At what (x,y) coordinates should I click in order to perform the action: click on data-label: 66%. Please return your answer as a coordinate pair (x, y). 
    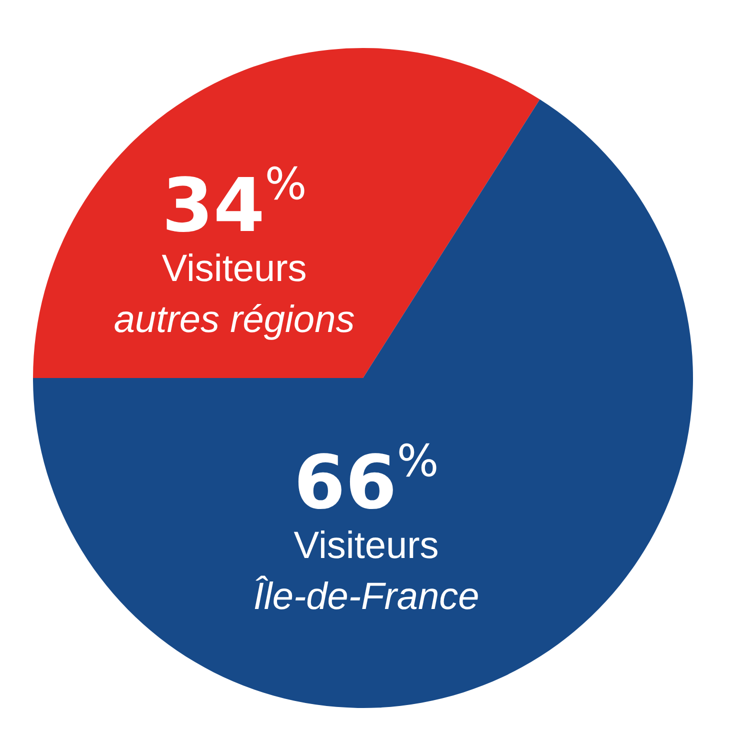
    Looking at the image, I should click on (366, 481).